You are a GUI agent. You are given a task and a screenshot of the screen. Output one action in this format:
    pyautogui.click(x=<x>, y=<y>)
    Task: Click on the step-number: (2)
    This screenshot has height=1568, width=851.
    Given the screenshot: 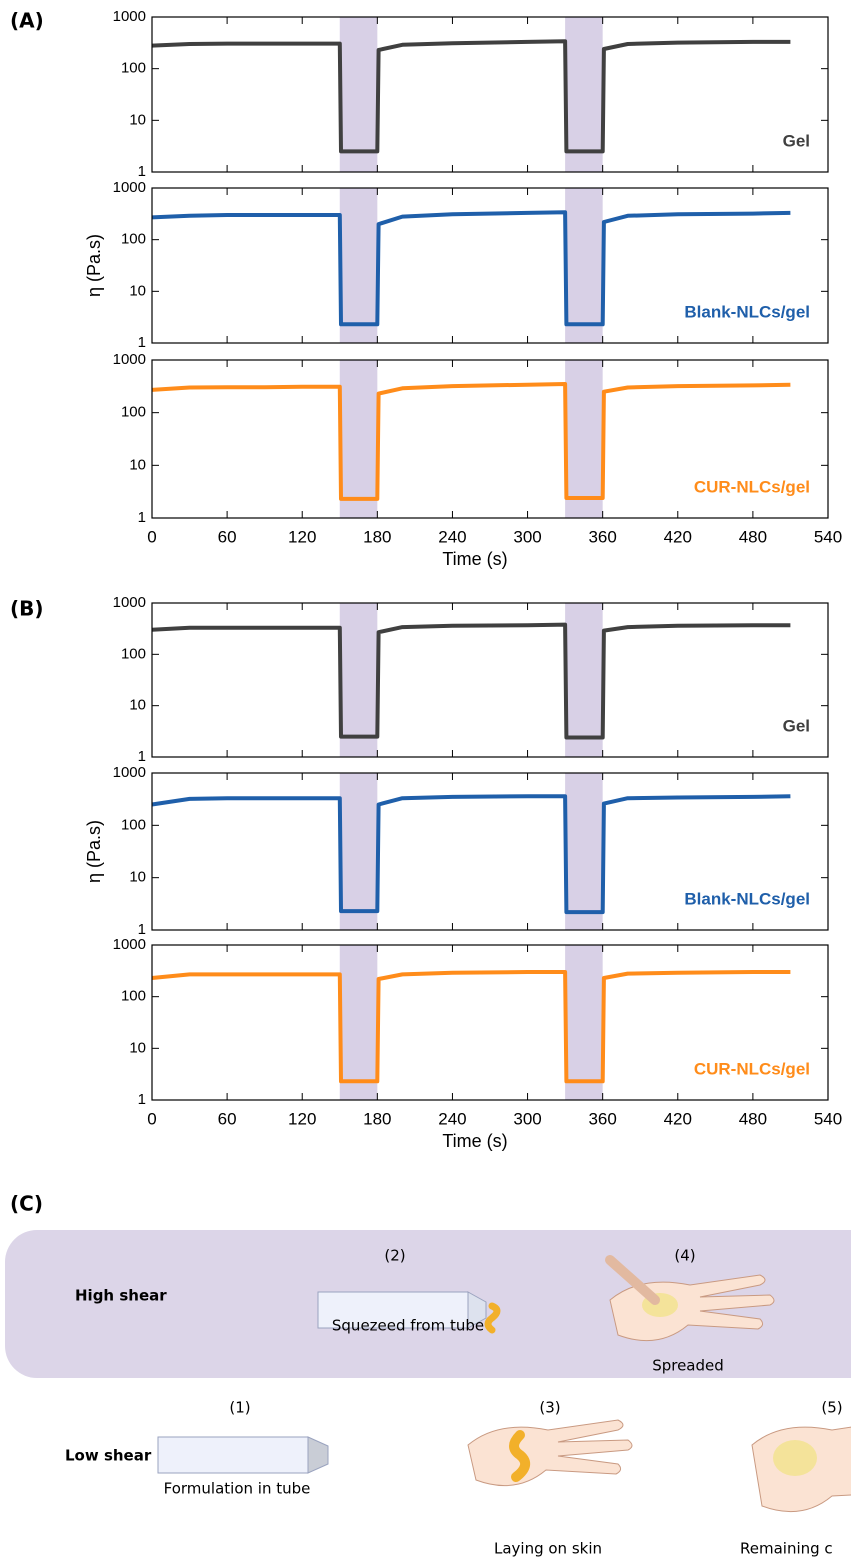 What is the action you would take?
    pyautogui.click(x=394, y=1256)
    